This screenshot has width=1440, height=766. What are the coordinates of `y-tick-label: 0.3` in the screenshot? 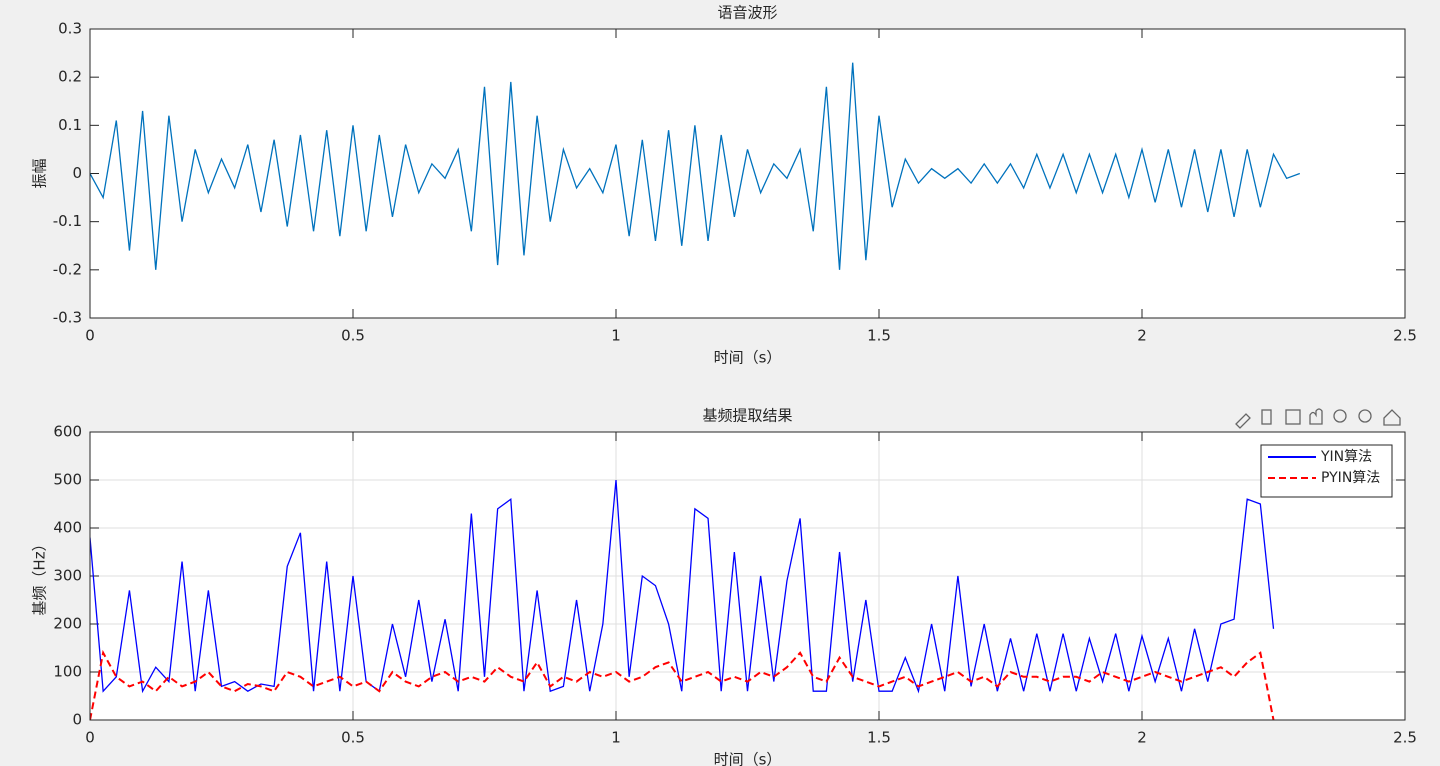 It's located at (70, 29).